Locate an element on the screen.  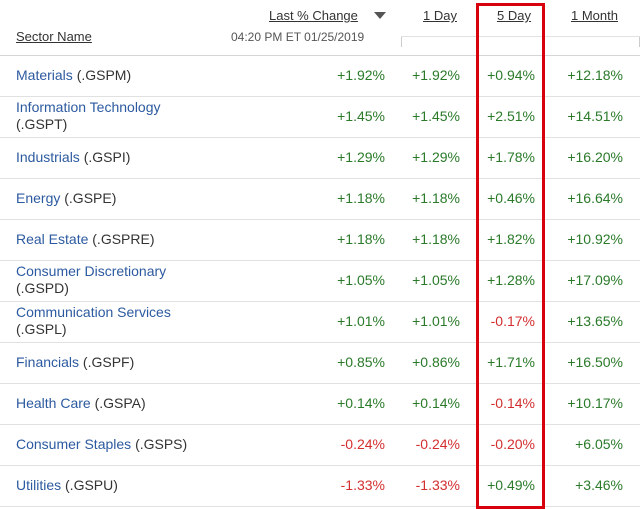
sector-ticker: (.GSPS) is located at coordinates (161, 444).